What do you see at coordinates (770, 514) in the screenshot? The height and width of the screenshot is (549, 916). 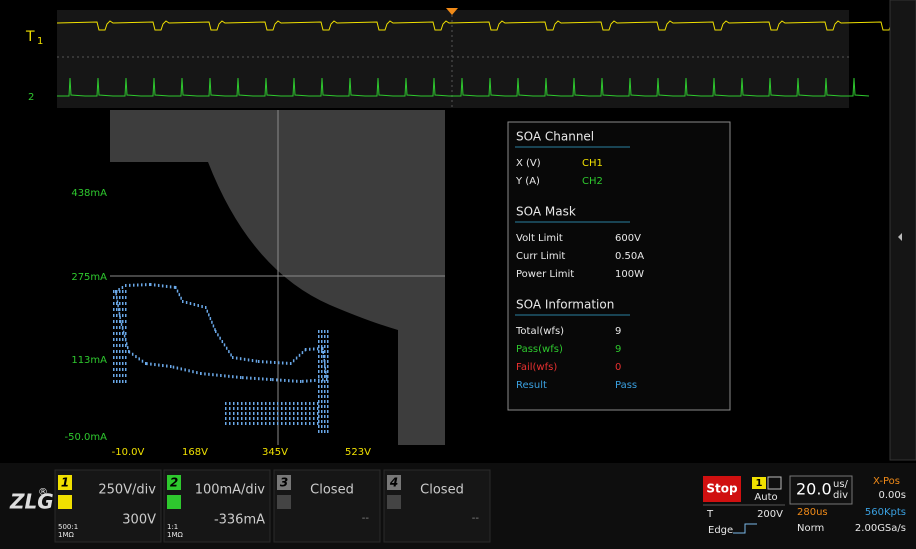 I see `trigger-level: 200V` at bounding box center [770, 514].